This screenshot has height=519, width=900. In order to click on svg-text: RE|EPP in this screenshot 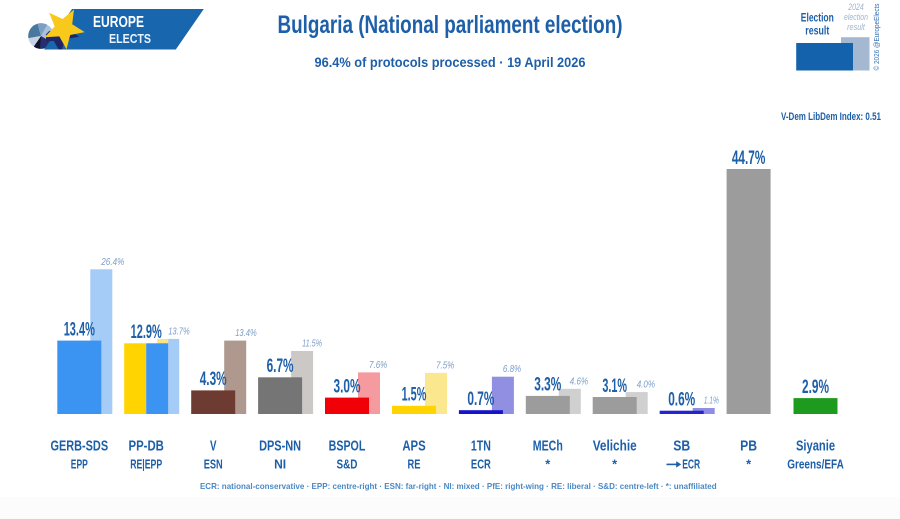, I will do `click(146, 465)`.